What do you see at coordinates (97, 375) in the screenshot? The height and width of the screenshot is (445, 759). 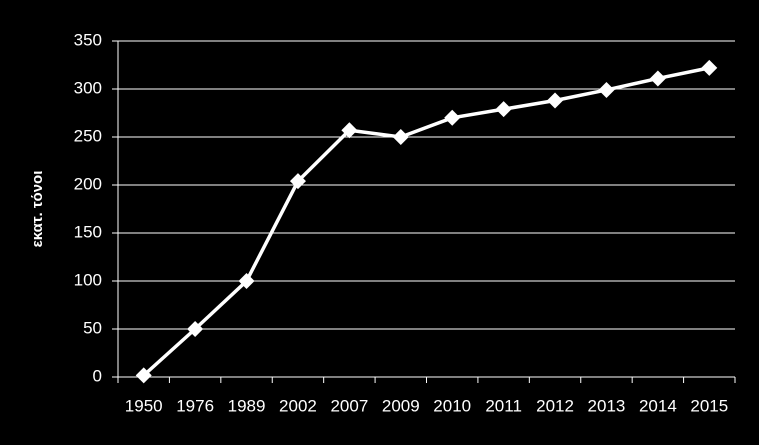 I see `y-tick-label: 0` at bounding box center [97, 375].